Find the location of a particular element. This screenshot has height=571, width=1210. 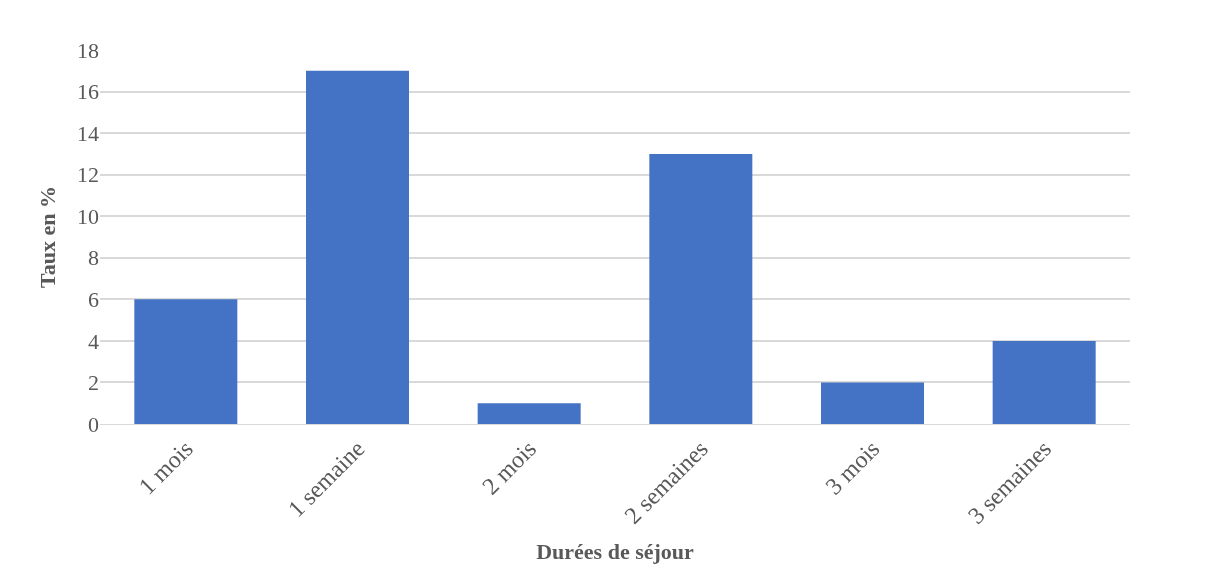

y-tick-label: 12 is located at coordinates (88, 175).